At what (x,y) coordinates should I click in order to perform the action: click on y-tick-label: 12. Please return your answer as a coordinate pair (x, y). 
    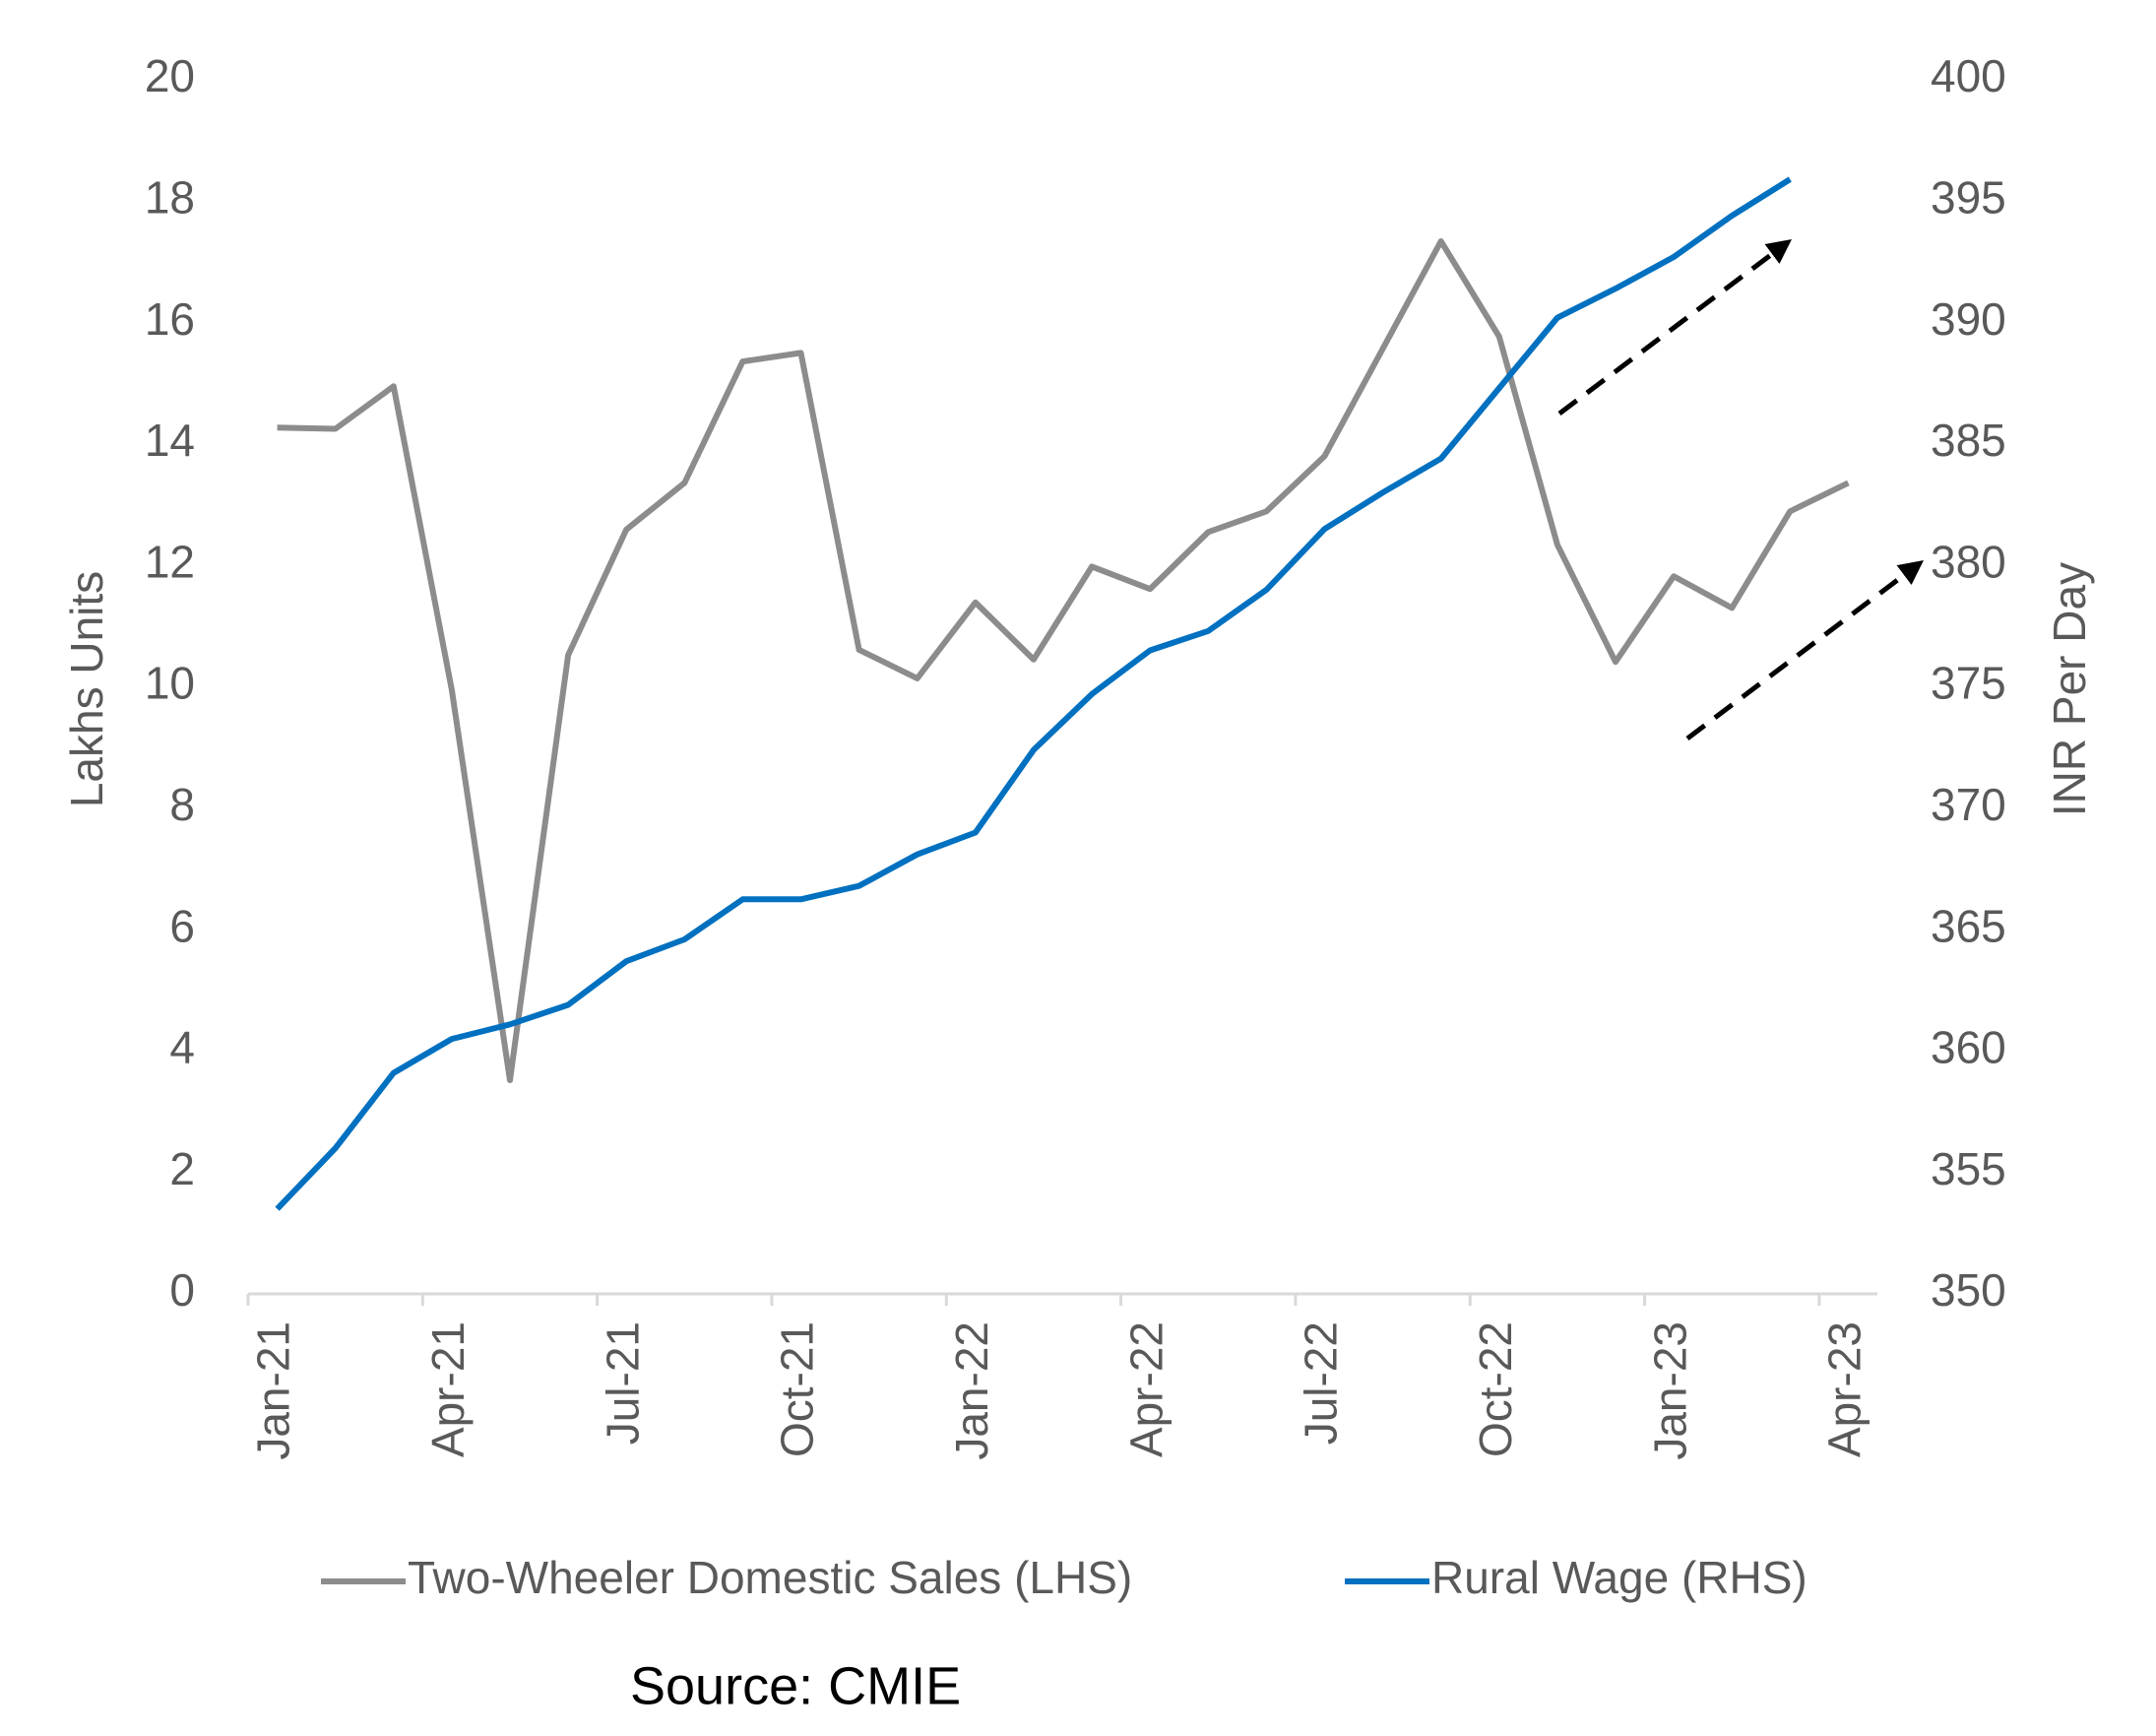
    Looking at the image, I should click on (170, 561).